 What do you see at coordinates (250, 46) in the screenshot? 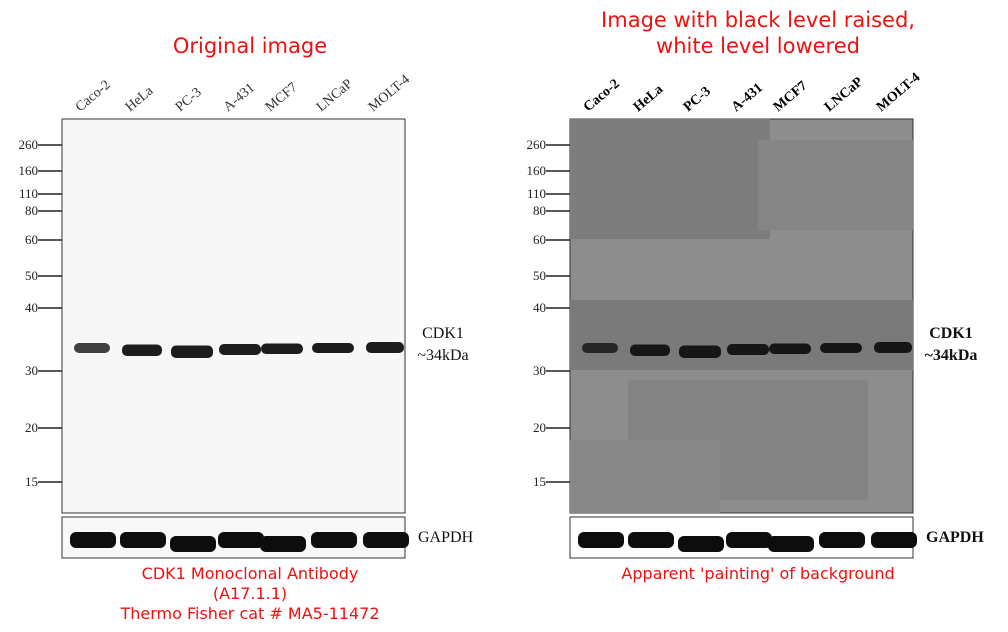
I see `panel-title: Original image` at bounding box center [250, 46].